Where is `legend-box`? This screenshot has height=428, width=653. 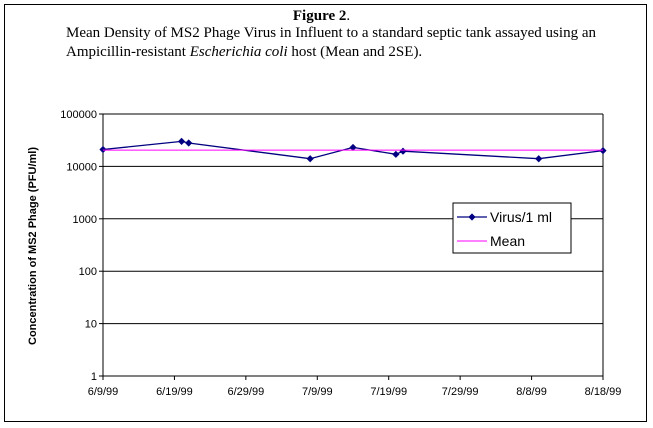 legend-box is located at coordinates (512, 228).